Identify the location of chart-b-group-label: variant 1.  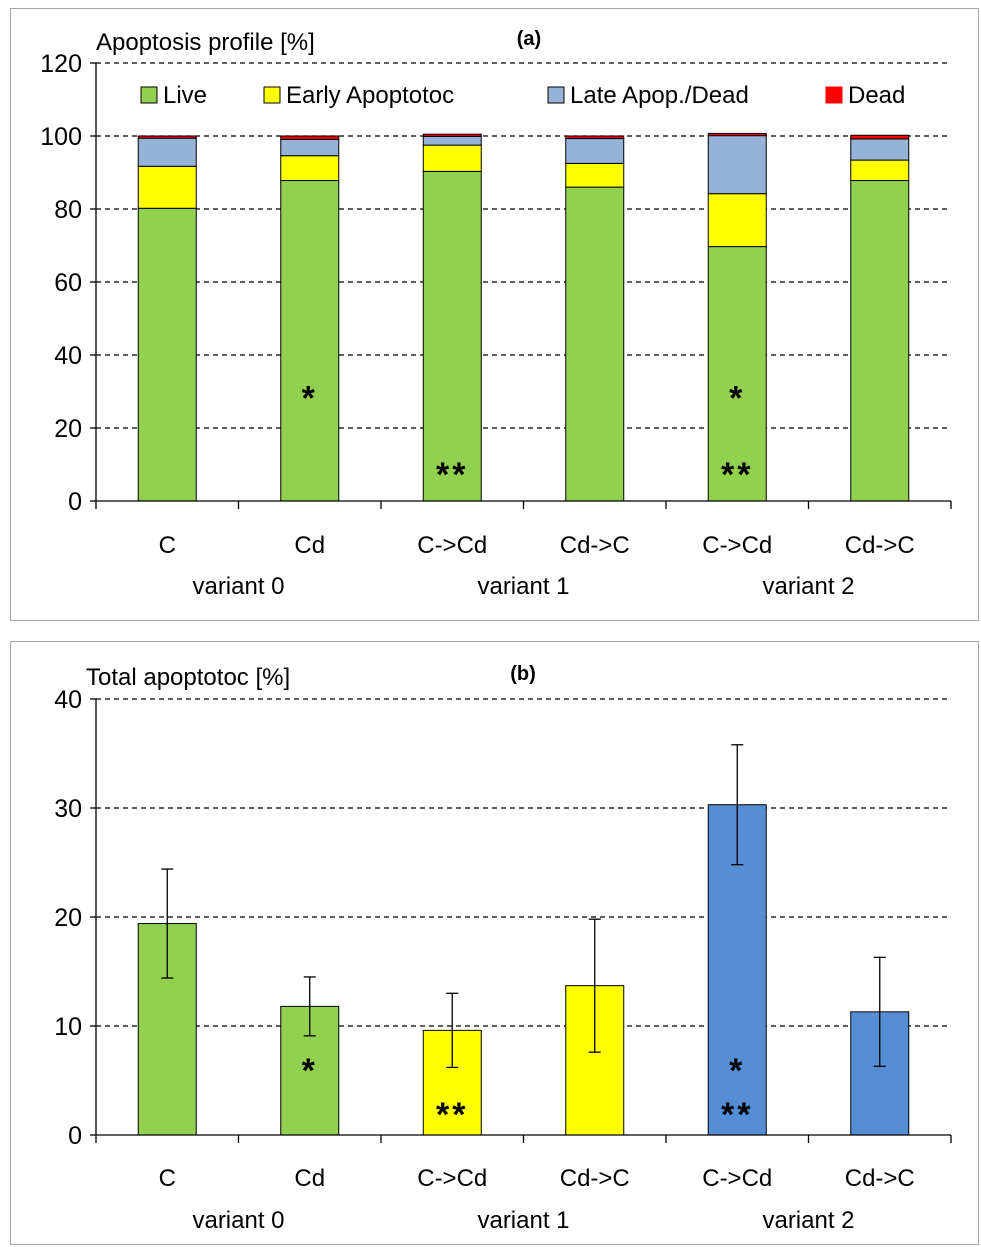
(523, 1220).